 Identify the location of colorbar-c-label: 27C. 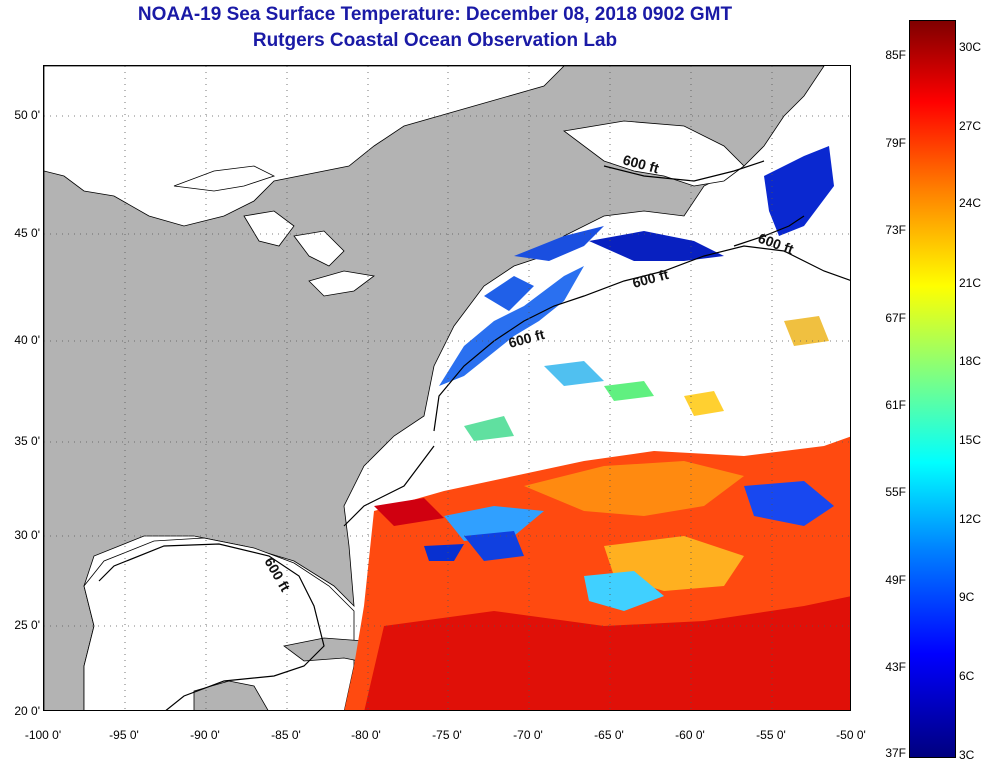
(970, 126).